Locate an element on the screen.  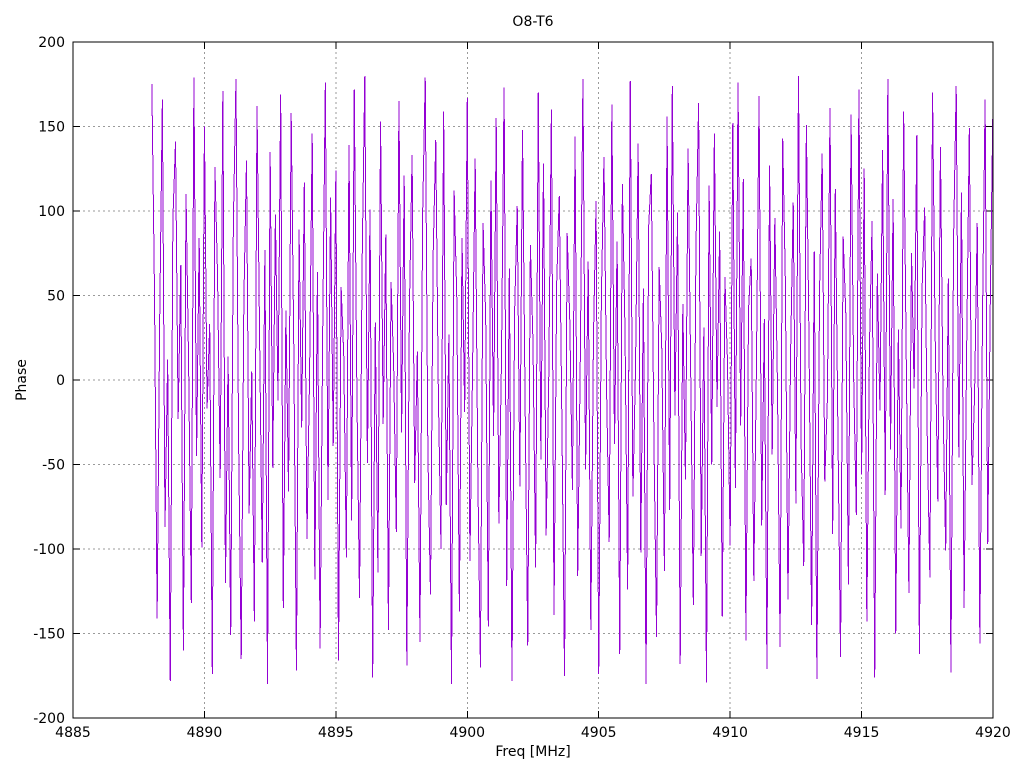
x-tick-label: 4890 is located at coordinates (205, 733).